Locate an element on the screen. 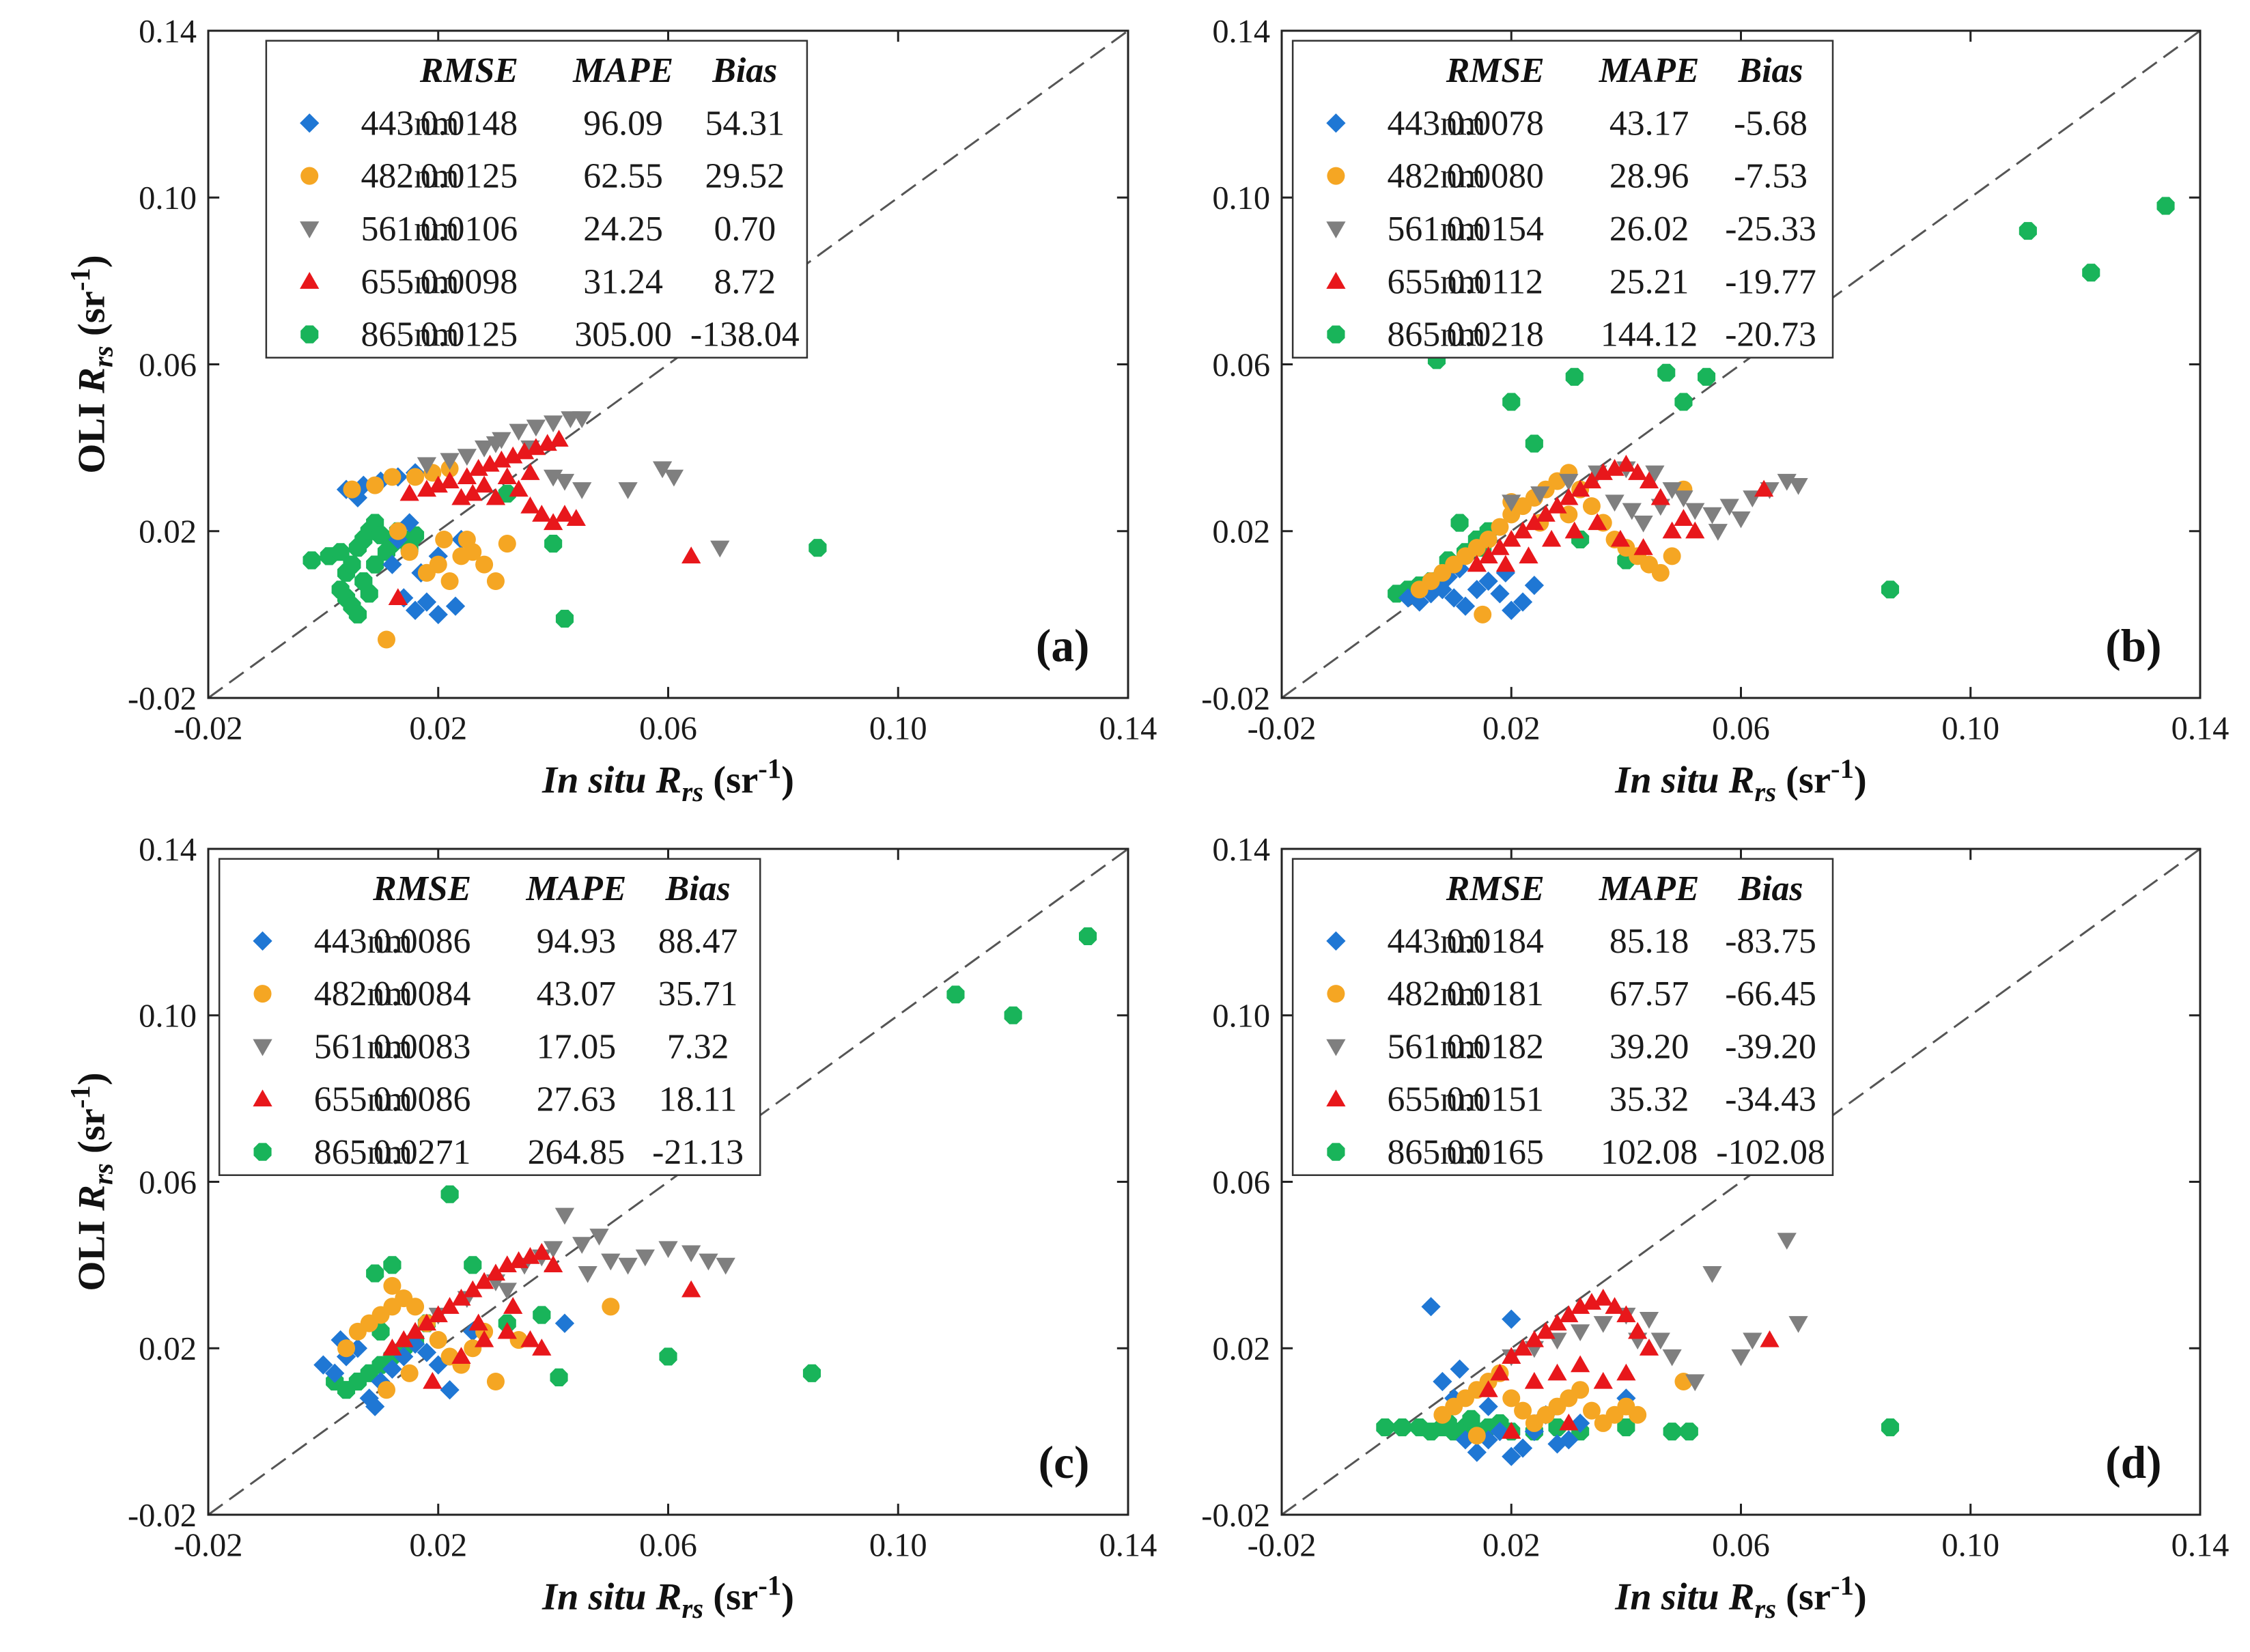  x-title-unit-close: ) is located at coordinates (1860, 1597).